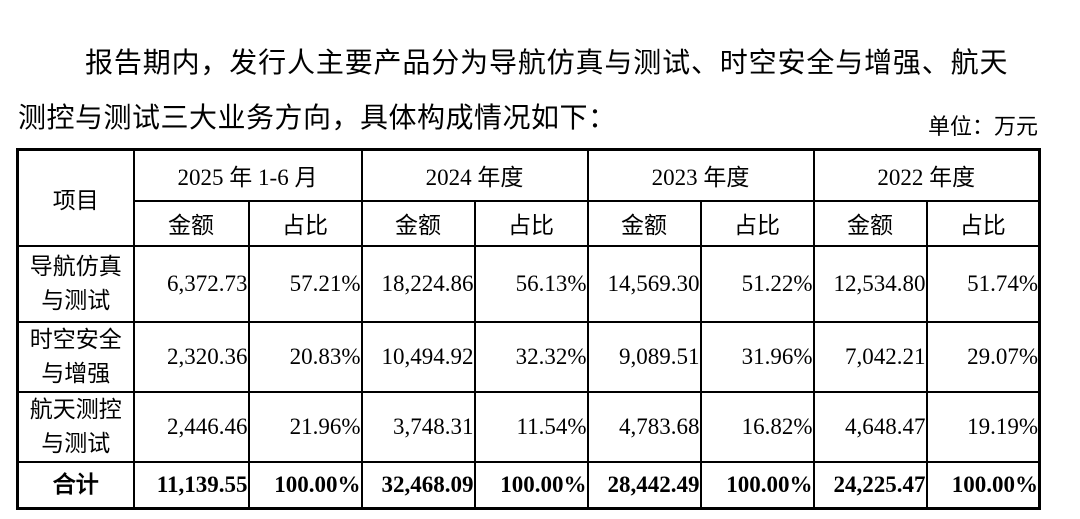  Describe the element at coordinates (75, 197) in the screenshot. I see `item-column-header: 项目` at that location.